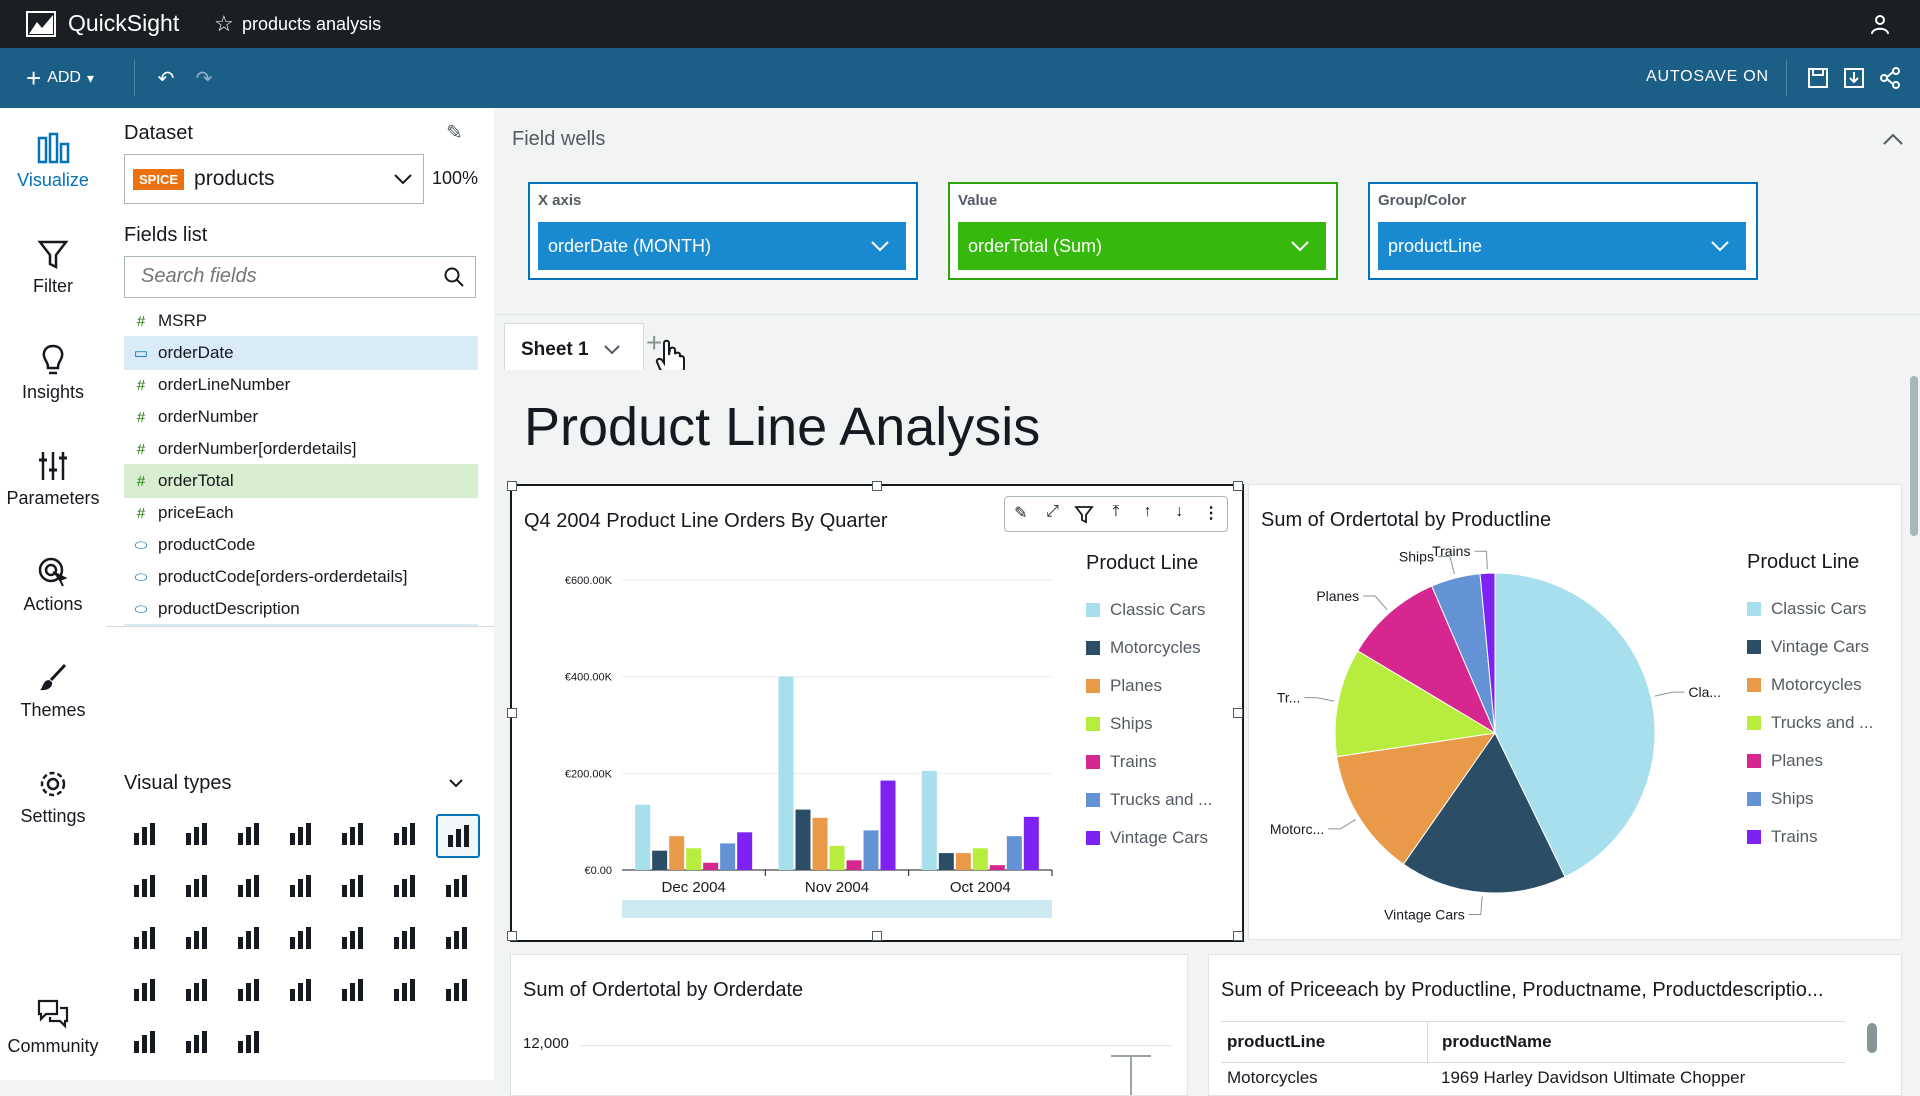  I want to click on more-vertical-icon: ⋮, so click(1211, 513).